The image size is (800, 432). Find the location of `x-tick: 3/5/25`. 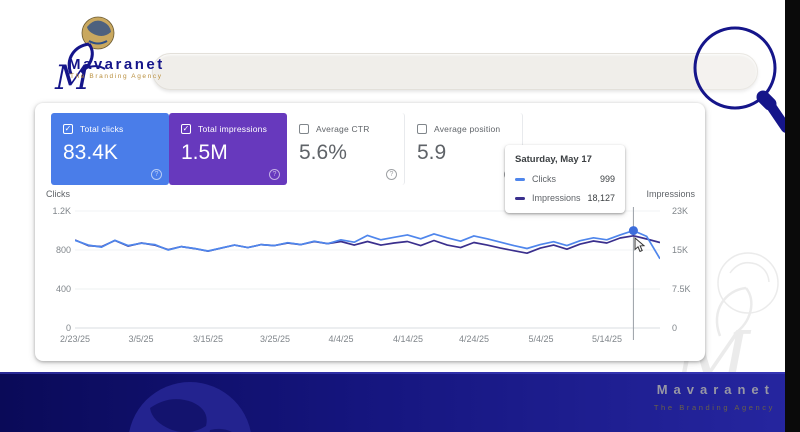

x-tick: 3/5/25 is located at coordinates (141, 339).